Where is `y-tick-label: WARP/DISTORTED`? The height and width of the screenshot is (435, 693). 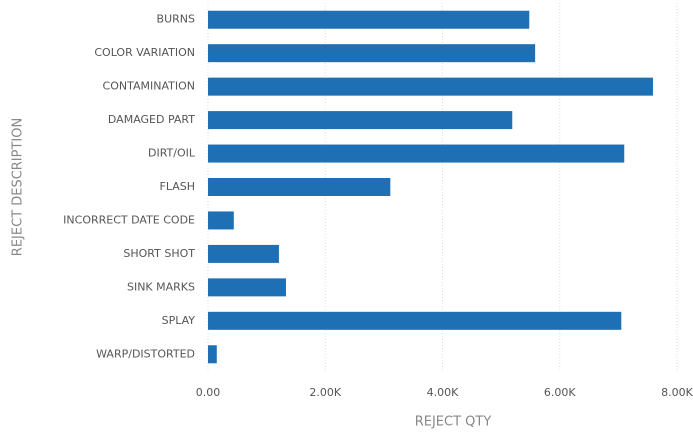
y-tick-label: WARP/DISTORTED is located at coordinates (145, 353).